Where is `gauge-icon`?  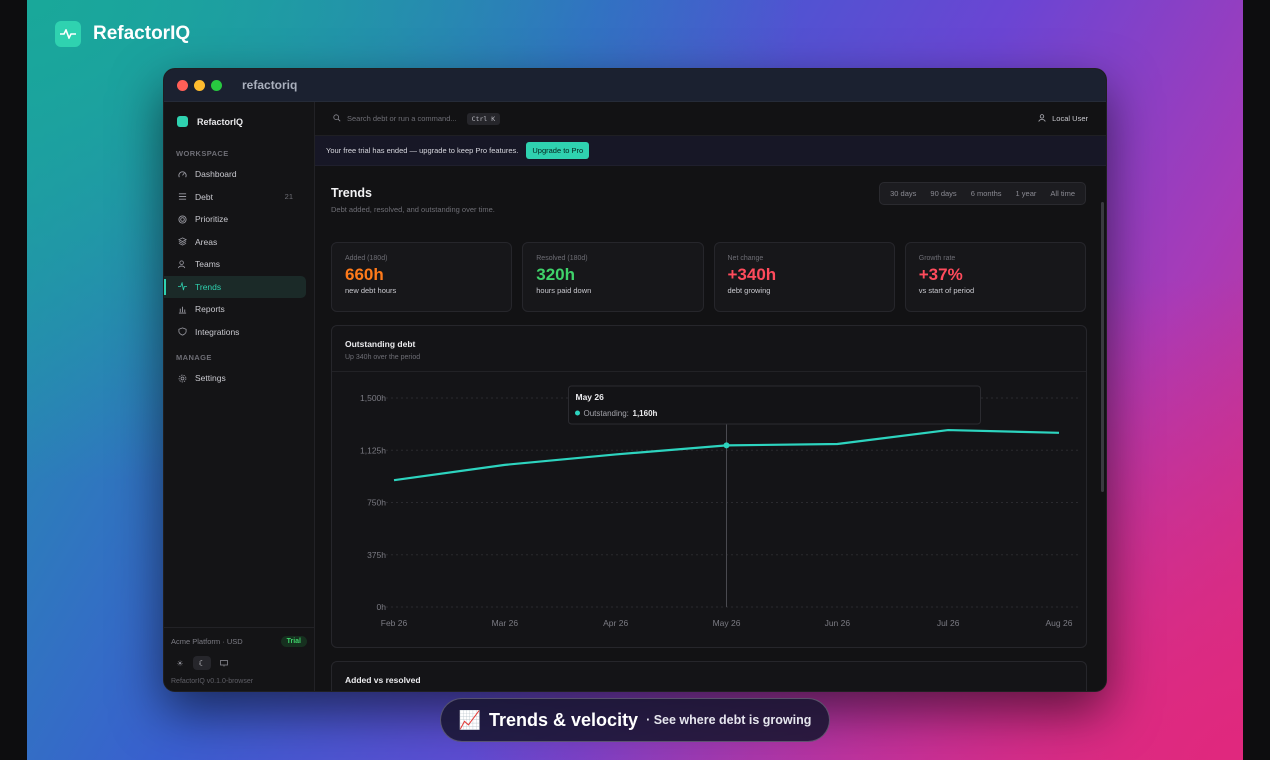 gauge-icon is located at coordinates (182, 174).